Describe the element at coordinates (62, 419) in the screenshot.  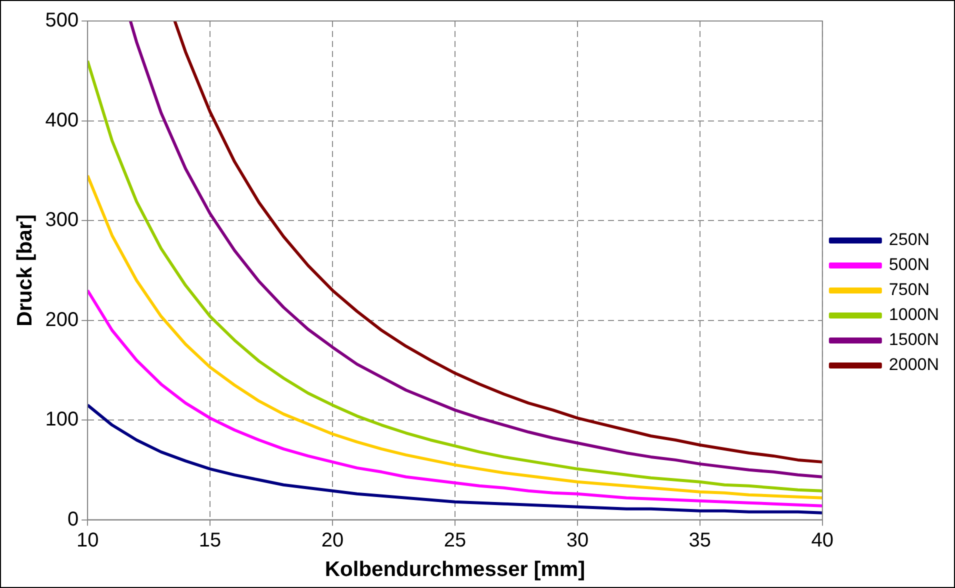
I see `y-tick-label: 100` at that location.